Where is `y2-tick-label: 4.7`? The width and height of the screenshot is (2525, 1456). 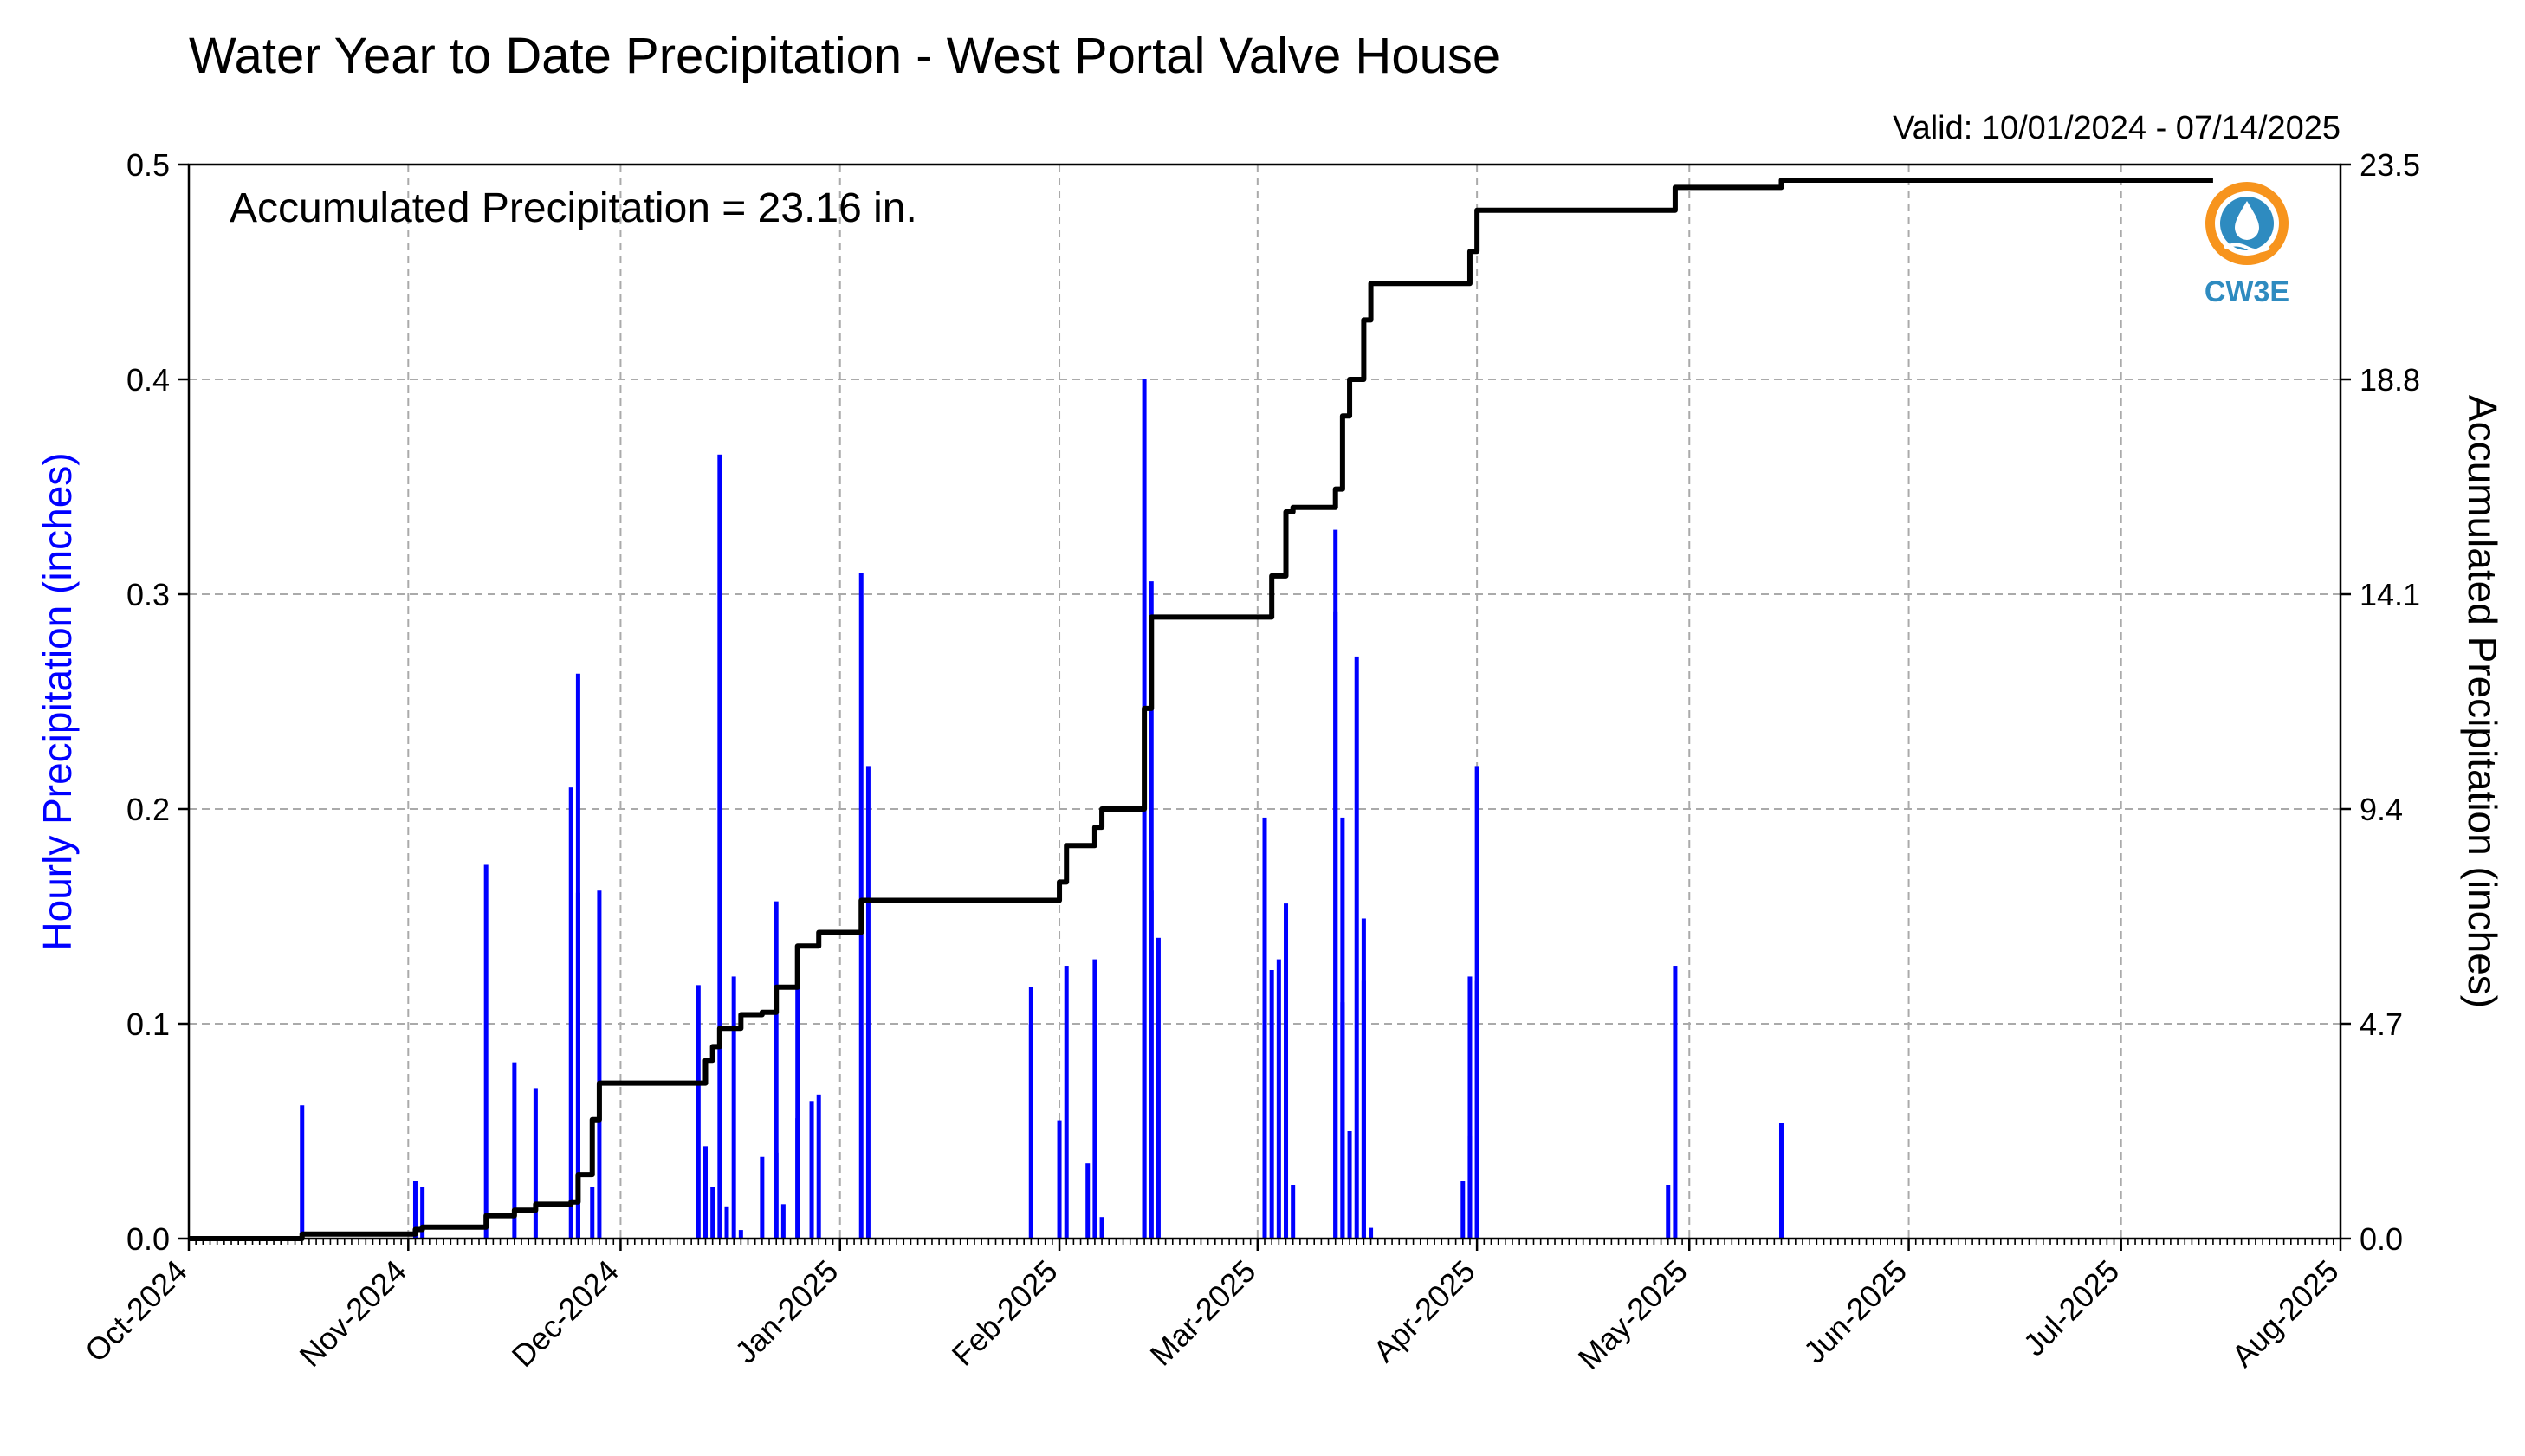 y2-tick-label: 4.7 is located at coordinates (2381, 1024).